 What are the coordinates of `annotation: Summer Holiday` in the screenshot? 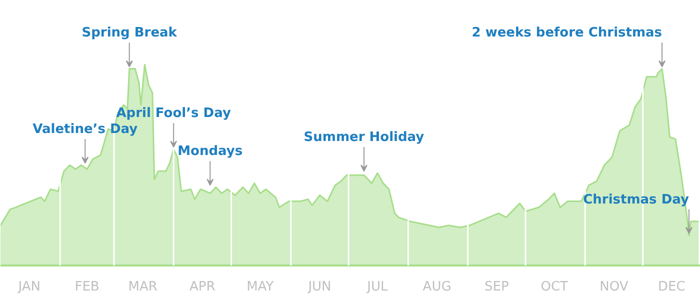 It's located at (364, 138).